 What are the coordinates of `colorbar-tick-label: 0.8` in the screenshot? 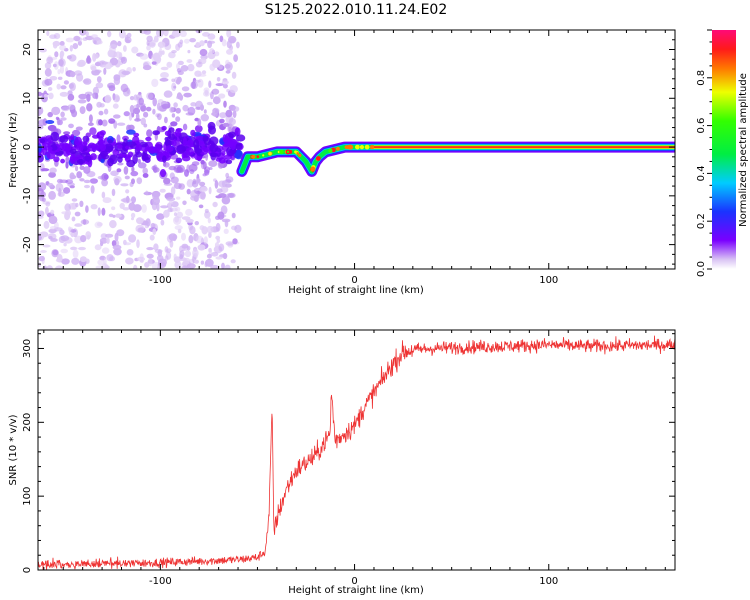 It's located at (701, 78).